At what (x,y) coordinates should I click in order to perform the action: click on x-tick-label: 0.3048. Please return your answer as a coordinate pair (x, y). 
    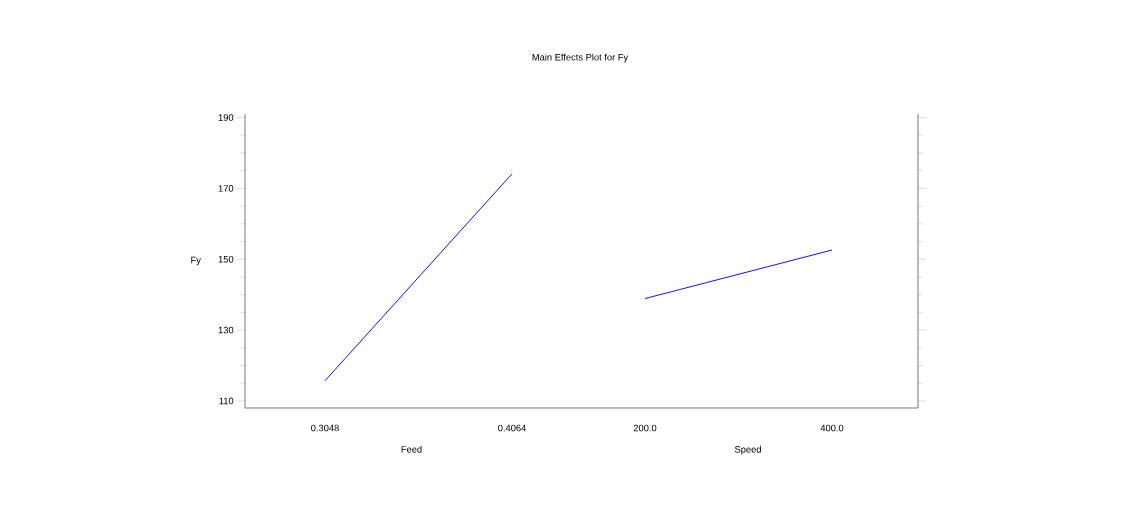
    Looking at the image, I should click on (325, 428).